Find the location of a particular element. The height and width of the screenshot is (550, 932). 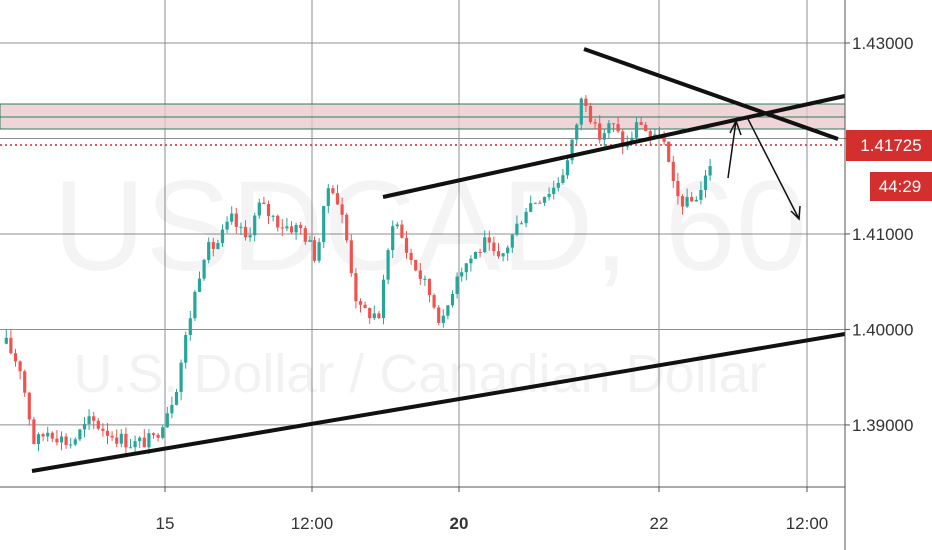

descending-trendline is located at coordinates (711, 94).